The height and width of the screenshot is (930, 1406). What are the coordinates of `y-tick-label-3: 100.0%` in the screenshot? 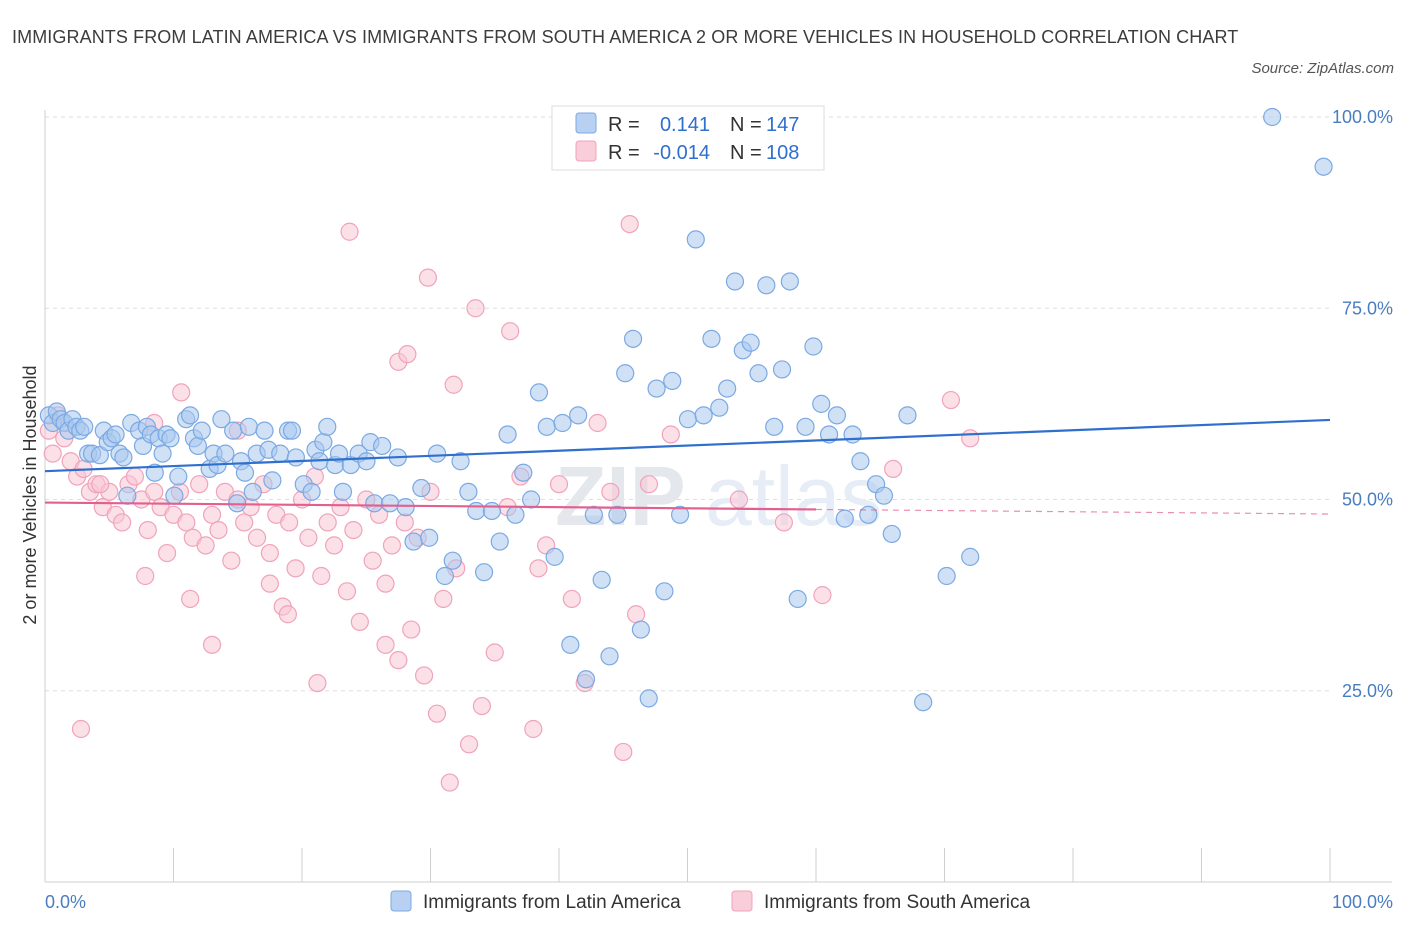 It's located at (1362, 117).